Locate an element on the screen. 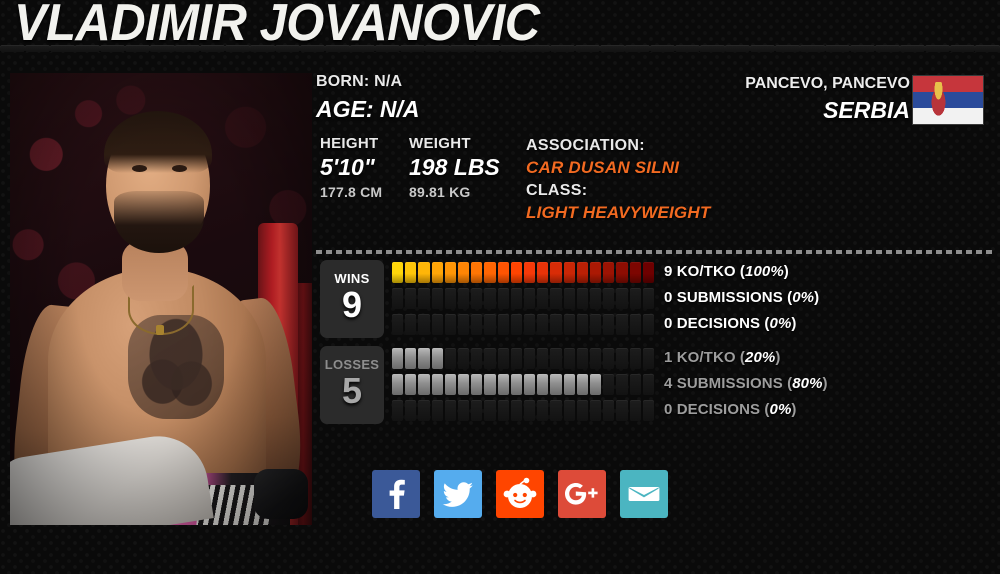 This screenshot has height=574, width=1000. wins-label: WINS is located at coordinates (352, 278).